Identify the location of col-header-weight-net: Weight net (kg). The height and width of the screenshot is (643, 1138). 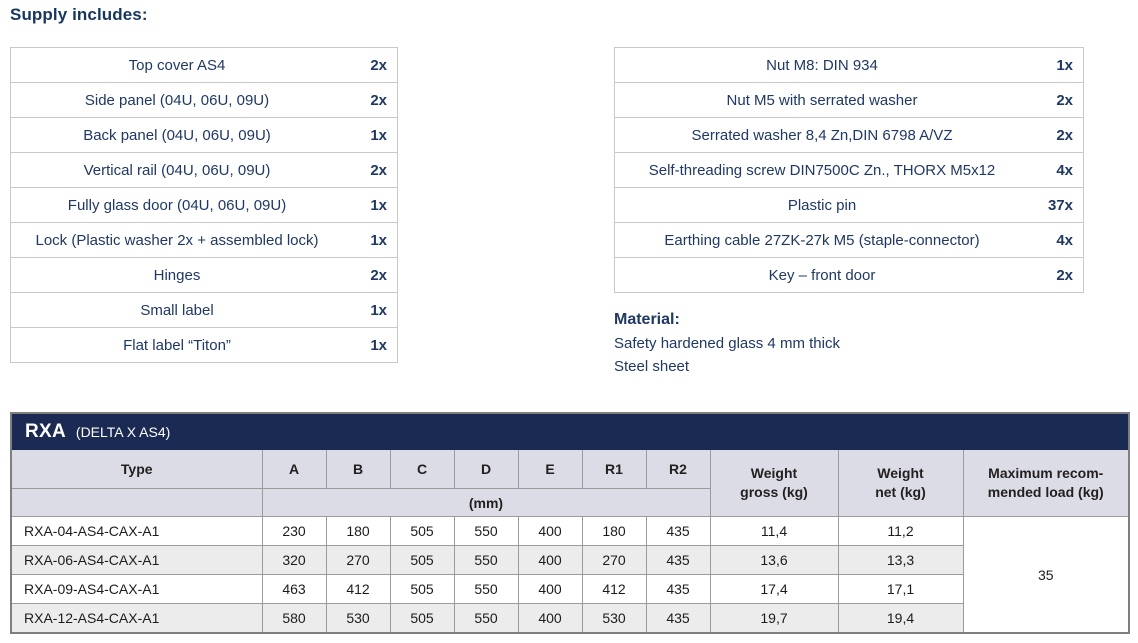
(900, 483).